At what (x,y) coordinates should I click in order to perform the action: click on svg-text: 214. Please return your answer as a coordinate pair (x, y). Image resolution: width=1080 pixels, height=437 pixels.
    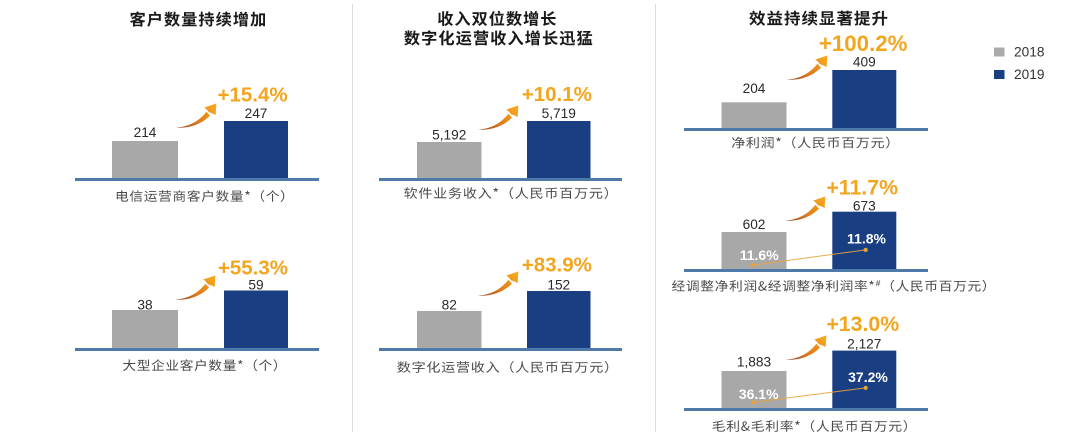
    Looking at the image, I should click on (145, 132).